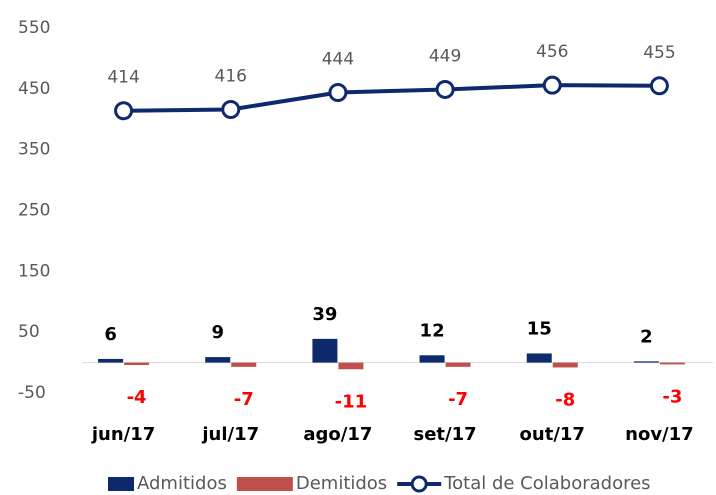 The height and width of the screenshot is (495, 716). I want to click on data-label: 39, so click(324, 314).